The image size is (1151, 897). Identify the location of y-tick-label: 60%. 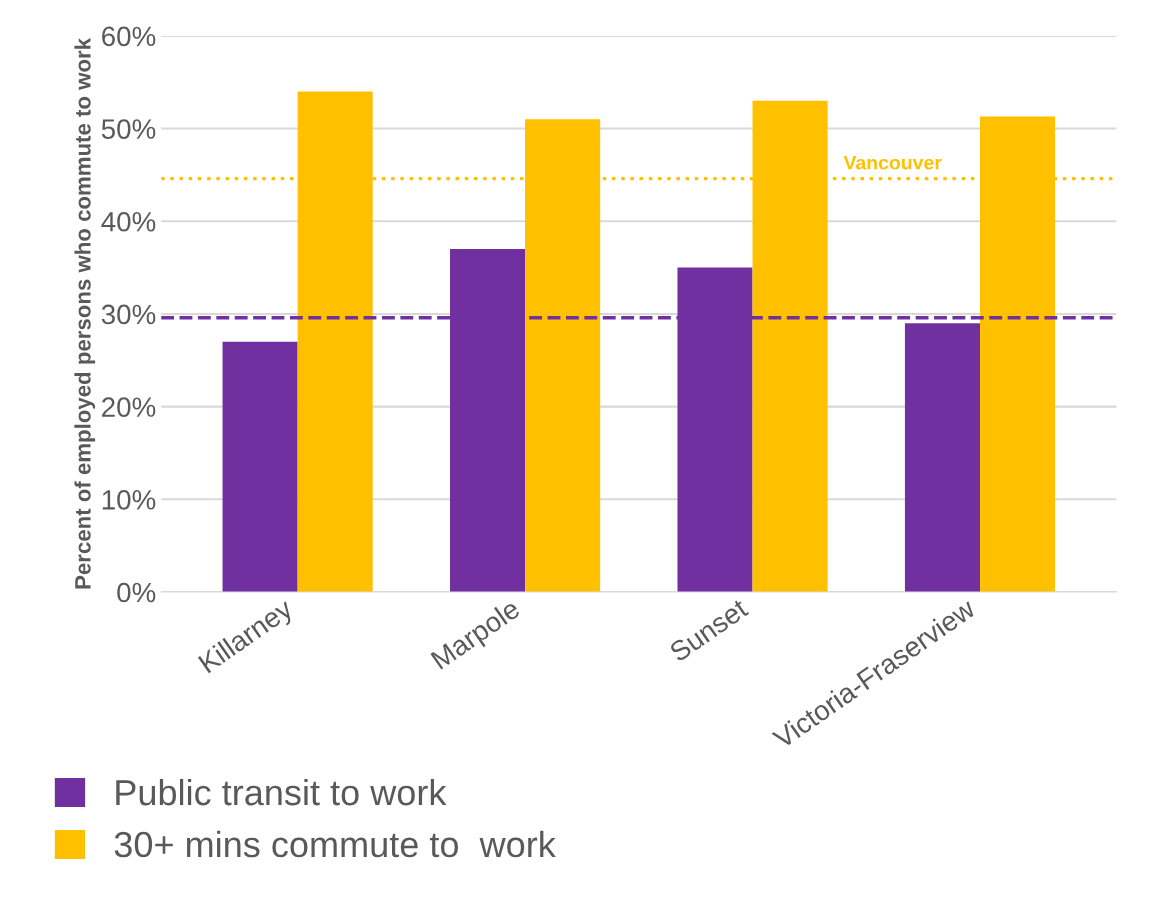
(129, 36).